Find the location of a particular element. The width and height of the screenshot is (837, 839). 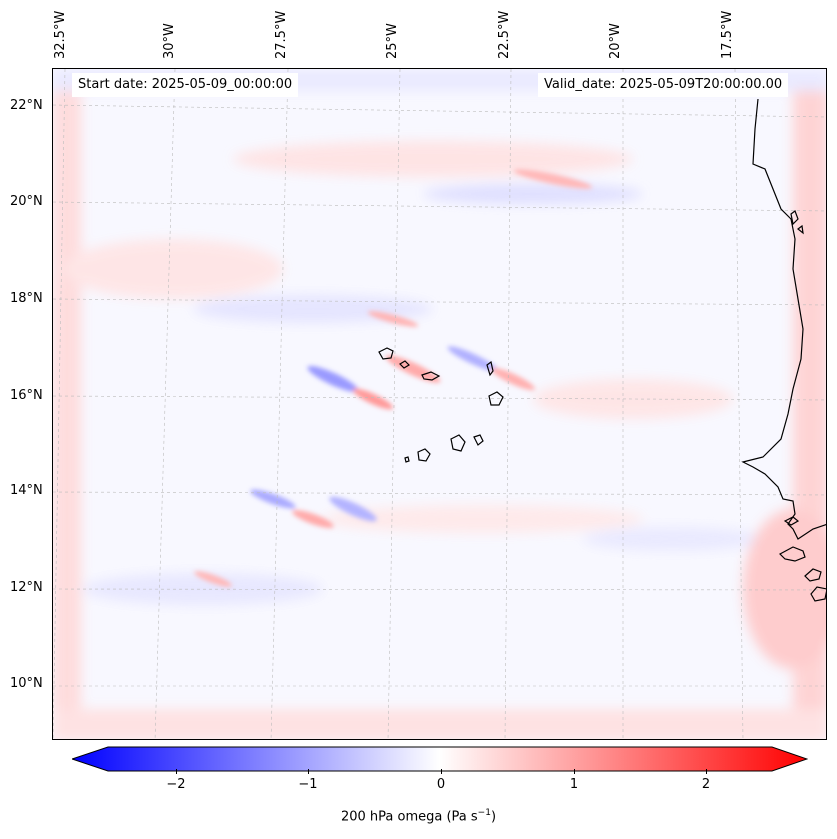

colorbar-tick-label: −2 is located at coordinates (176, 784).